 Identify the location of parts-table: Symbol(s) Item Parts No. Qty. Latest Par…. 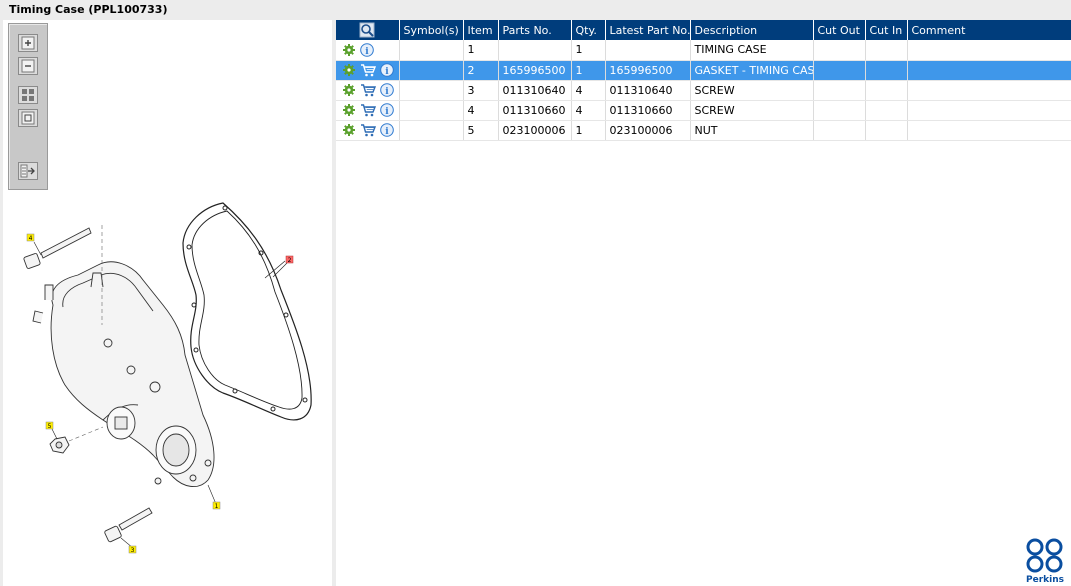
(703, 80).